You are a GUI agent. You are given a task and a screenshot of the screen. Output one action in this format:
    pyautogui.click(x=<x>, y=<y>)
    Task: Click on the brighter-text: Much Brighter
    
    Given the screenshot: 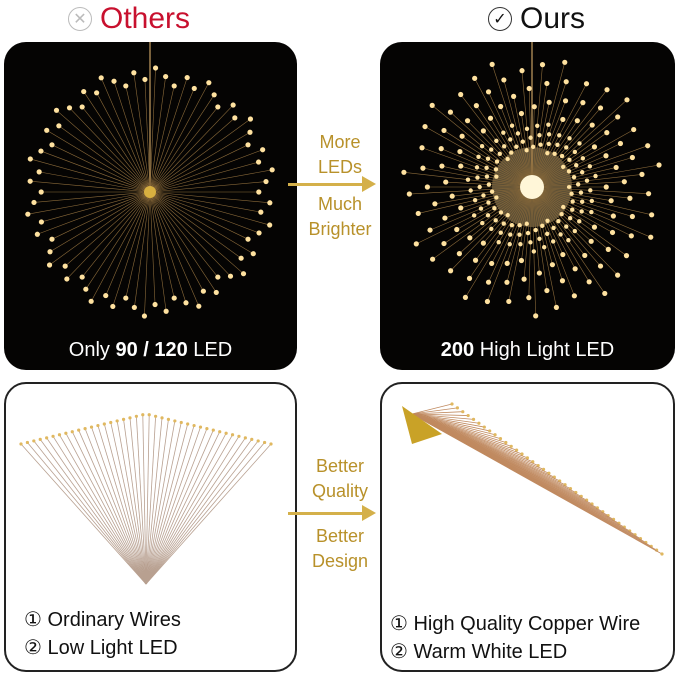 What is the action you would take?
    pyautogui.click(x=340, y=216)
    